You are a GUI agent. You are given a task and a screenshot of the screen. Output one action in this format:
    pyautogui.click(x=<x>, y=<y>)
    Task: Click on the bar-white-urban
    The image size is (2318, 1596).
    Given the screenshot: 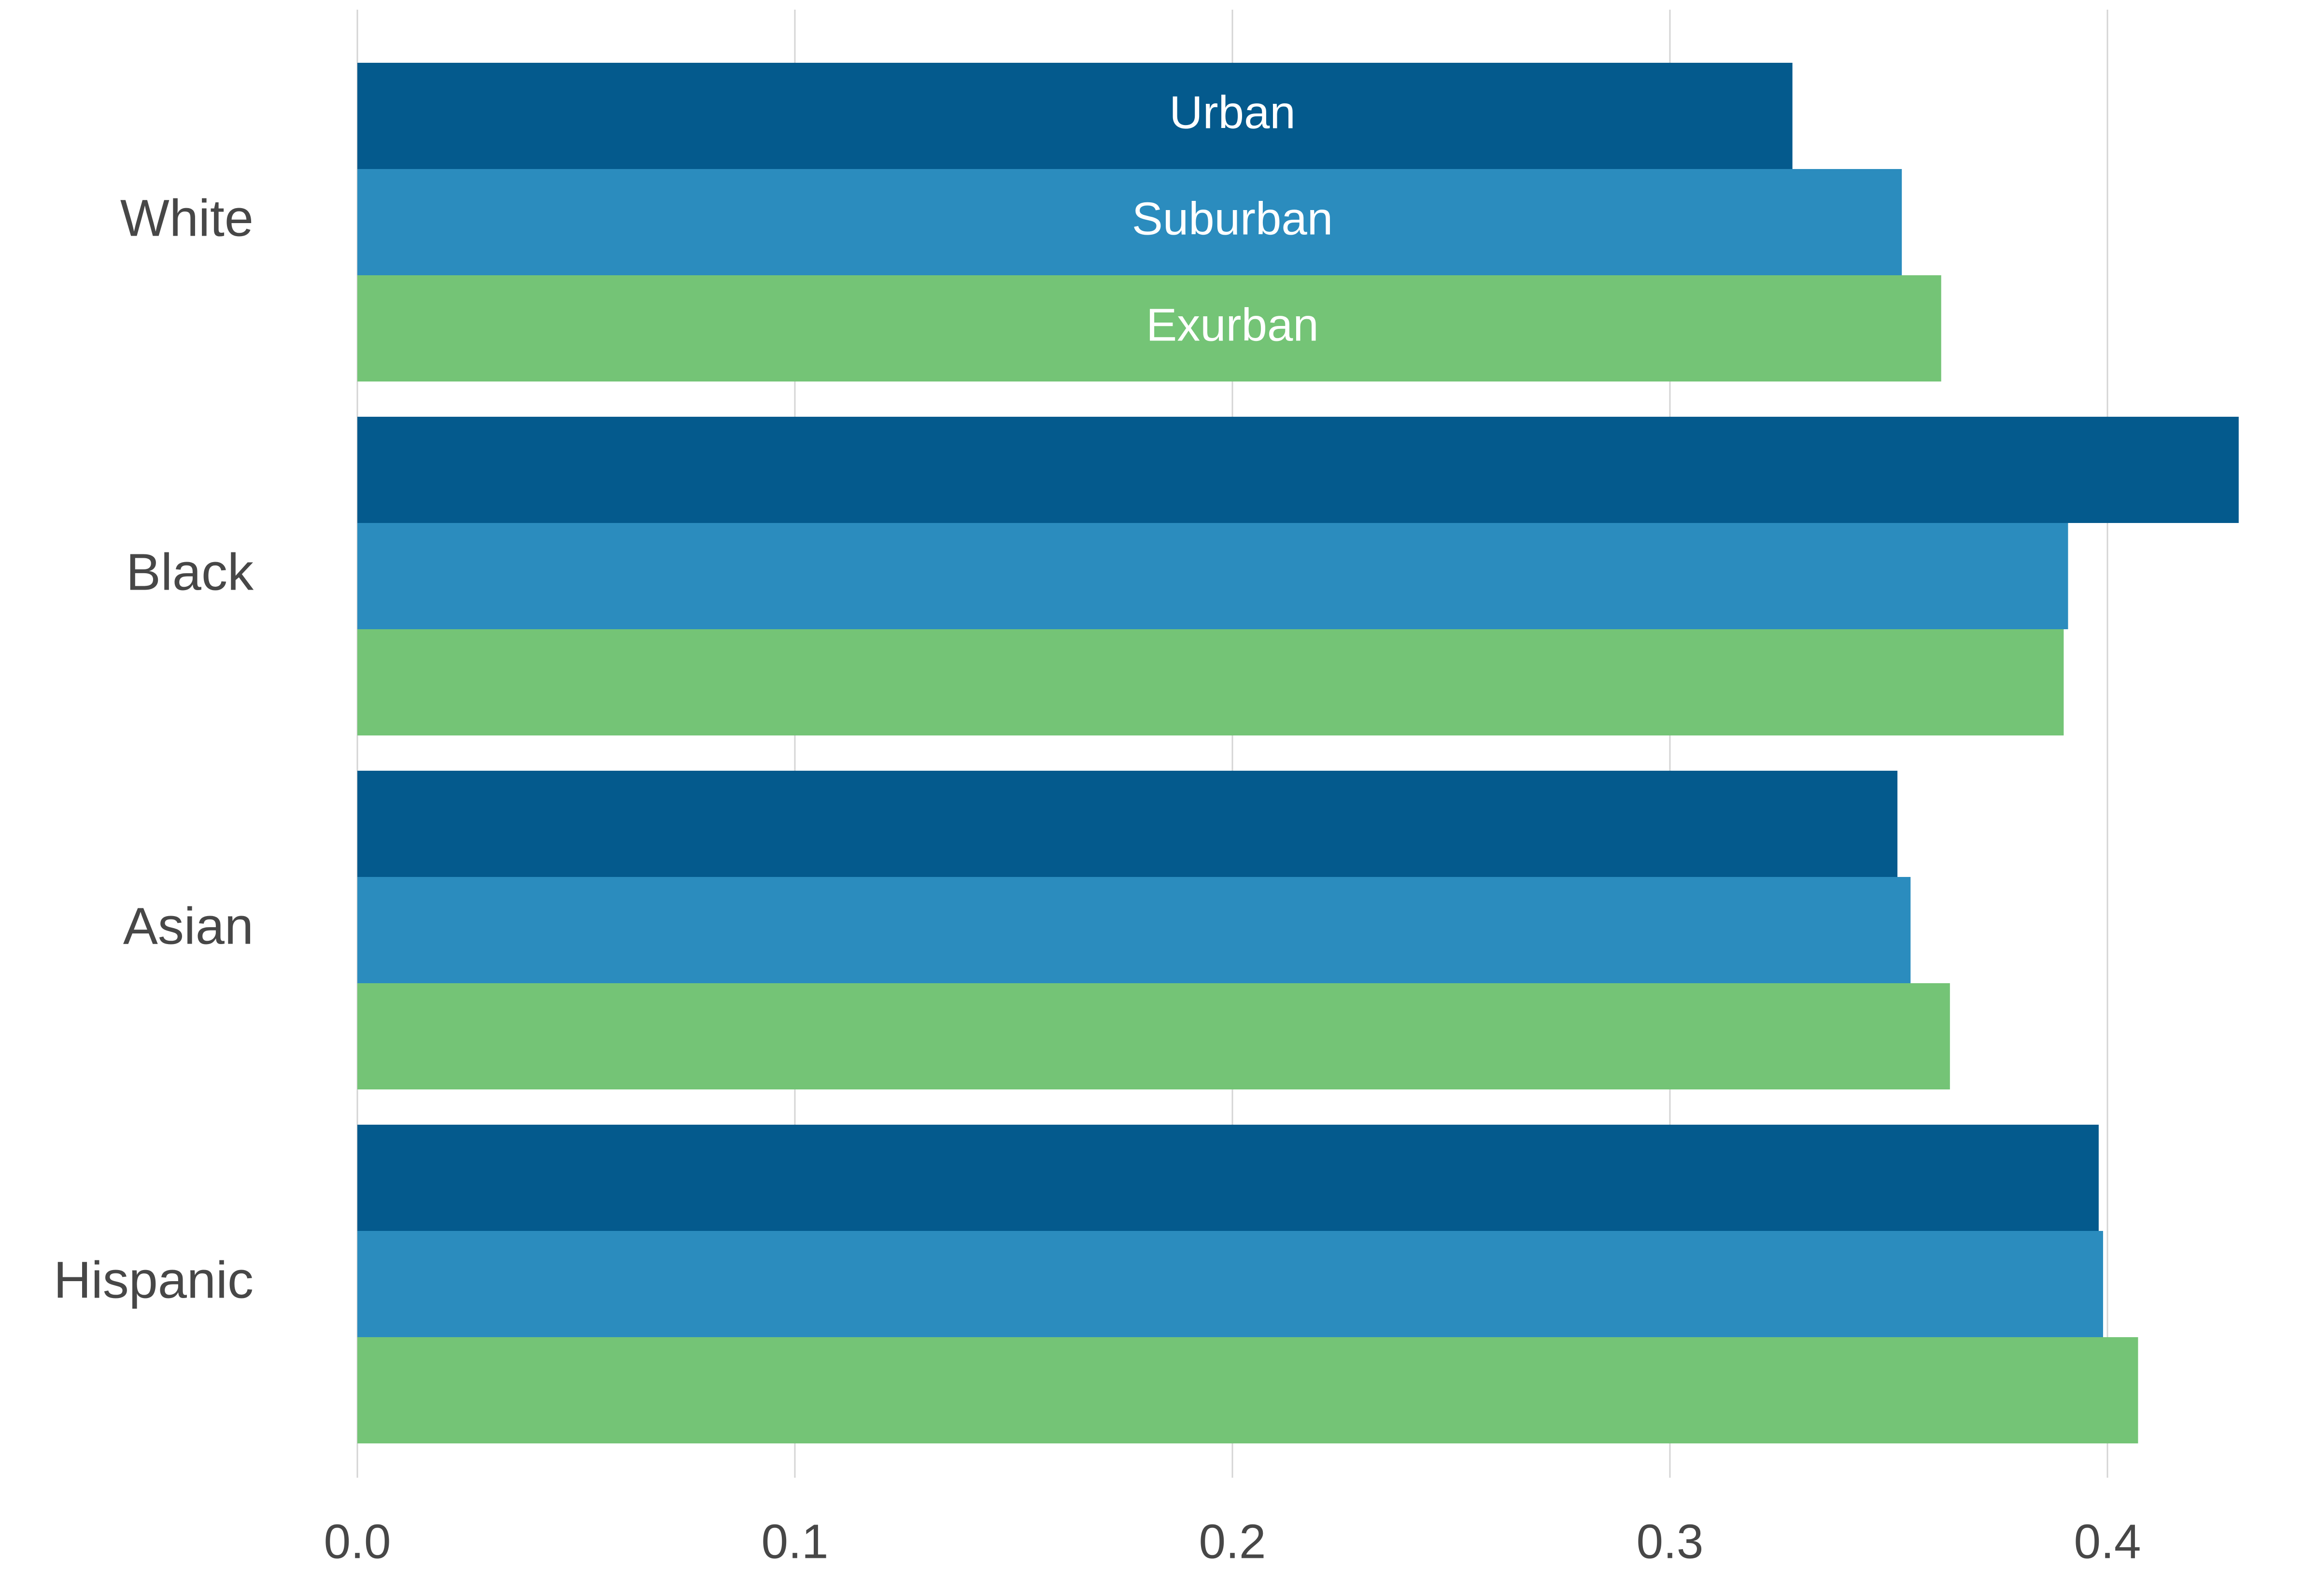 What is the action you would take?
    pyautogui.click(x=1075, y=116)
    